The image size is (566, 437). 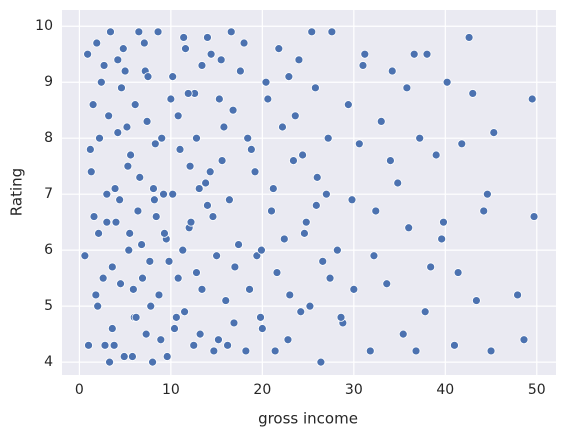 What do you see at coordinates (354, 390) in the screenshot?
I see `x-tick-label: 30` at bounding box center [354, 390].